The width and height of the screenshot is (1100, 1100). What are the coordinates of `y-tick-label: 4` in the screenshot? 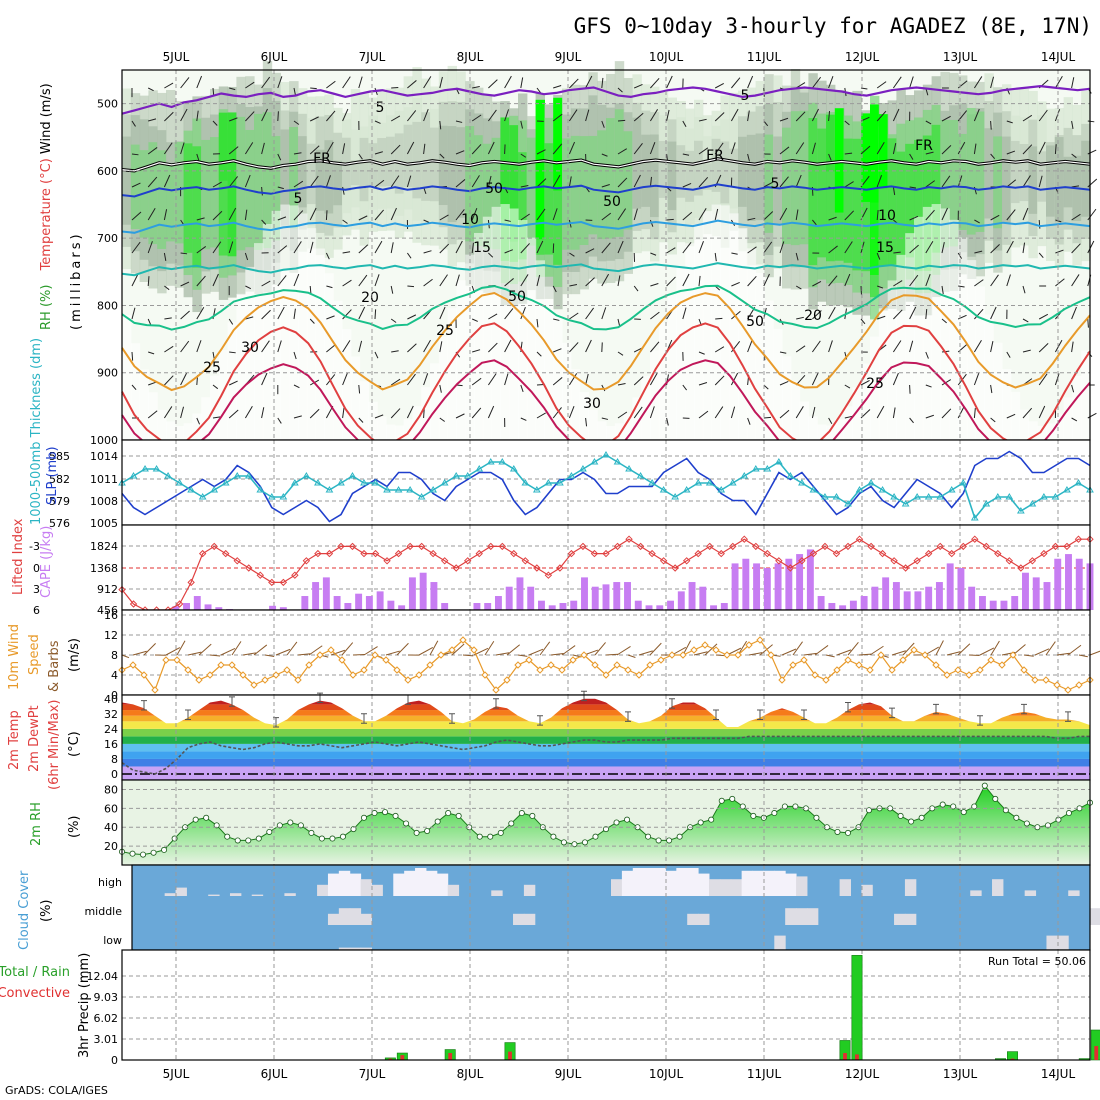 It's located at (114, 675).